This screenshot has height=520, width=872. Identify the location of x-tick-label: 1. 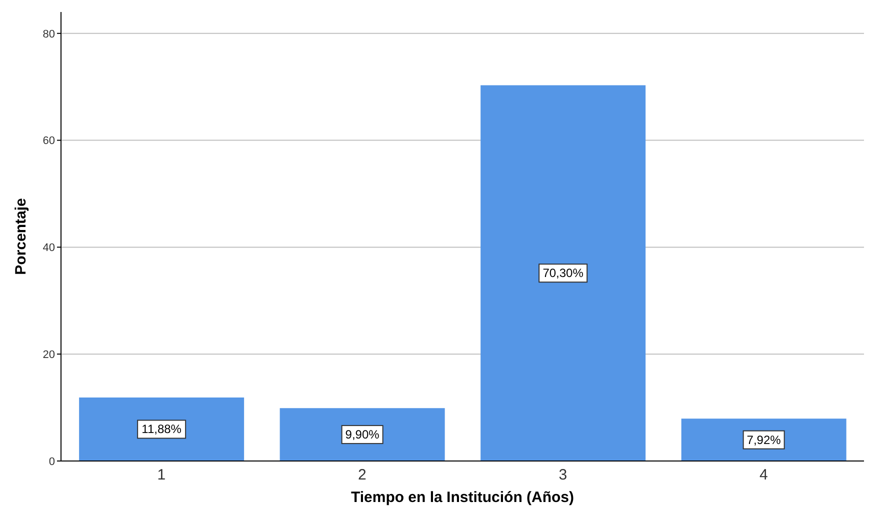
(161, 475).